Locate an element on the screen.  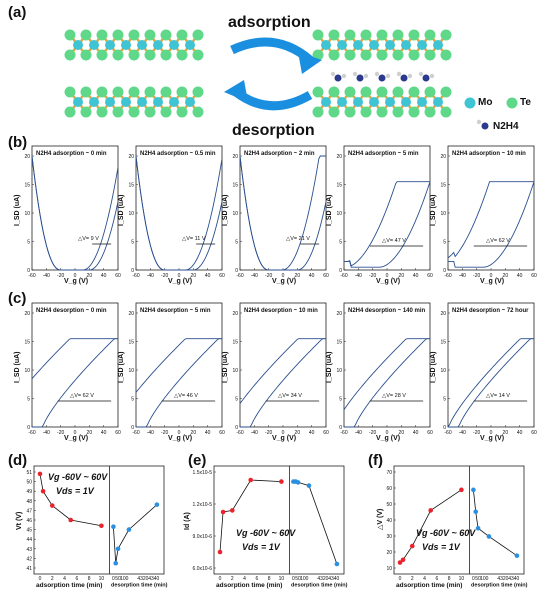
h-atom is located at coordinates (432, 76).